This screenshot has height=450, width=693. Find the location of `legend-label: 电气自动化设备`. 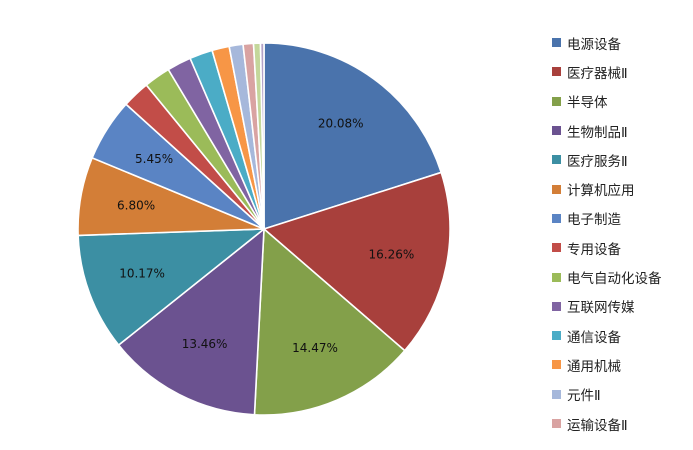

legend-label: 电气自动化设备 is located at coordinates (614, 279).